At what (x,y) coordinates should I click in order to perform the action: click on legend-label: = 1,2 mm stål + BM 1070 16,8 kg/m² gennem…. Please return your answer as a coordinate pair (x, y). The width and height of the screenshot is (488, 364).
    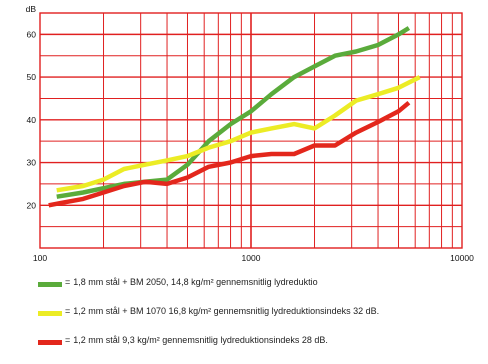
    Looking at the image, I should click on (222, 311).